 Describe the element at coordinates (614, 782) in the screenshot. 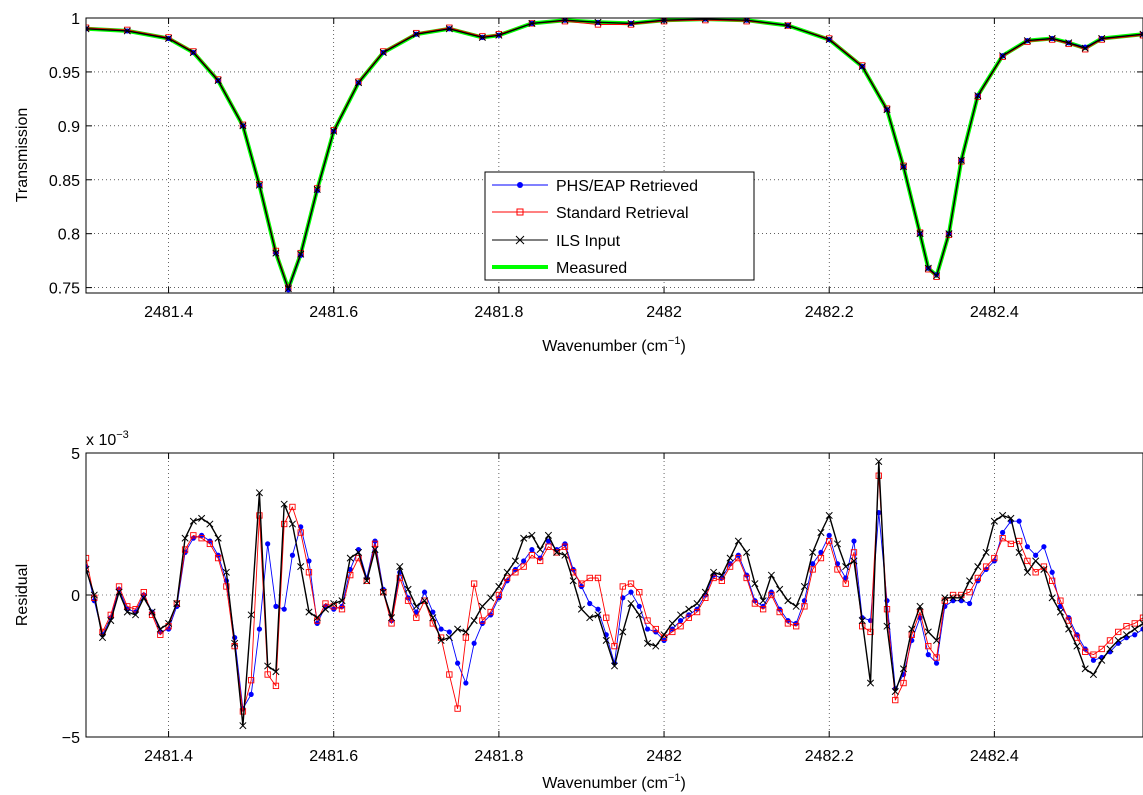

I see `residual-x-axis-label: Wavenumber (cm−1)` at that location.